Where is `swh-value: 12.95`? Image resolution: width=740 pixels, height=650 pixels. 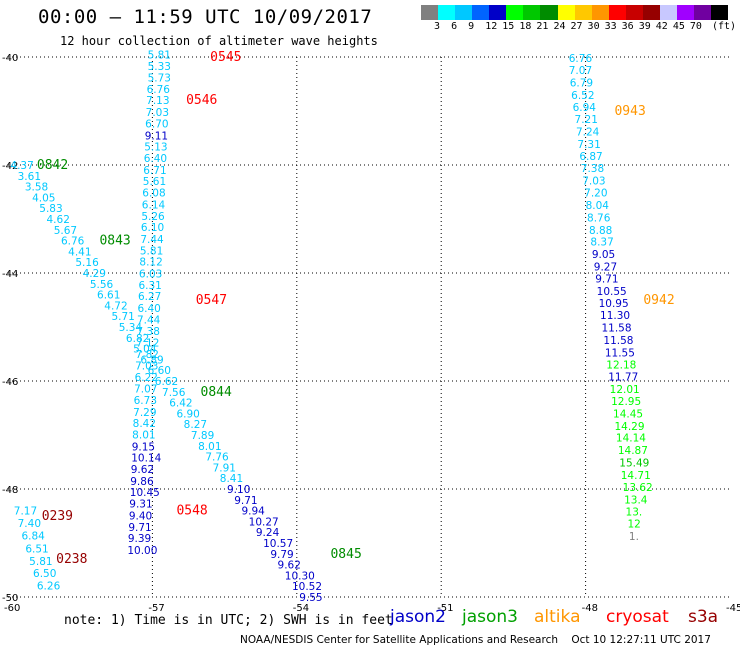
swh-value: 12.95 is located at coordinates (626, 402).